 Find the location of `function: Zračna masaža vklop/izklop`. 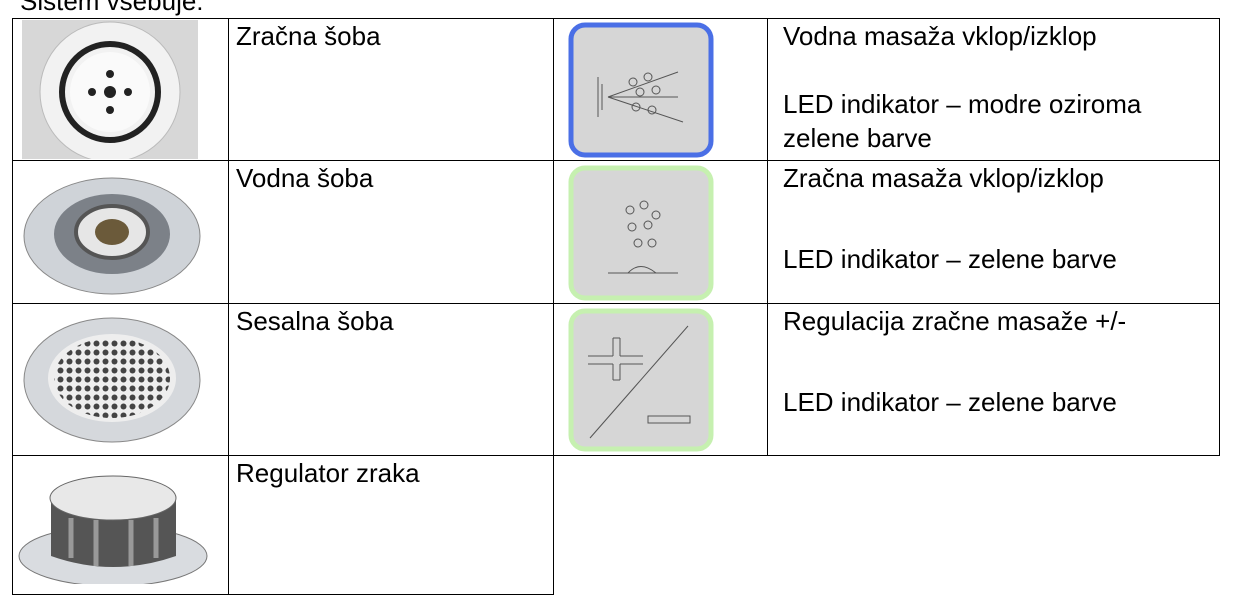

function: Zračna masaža vklop/izklop is located at coordinates (943, 178).